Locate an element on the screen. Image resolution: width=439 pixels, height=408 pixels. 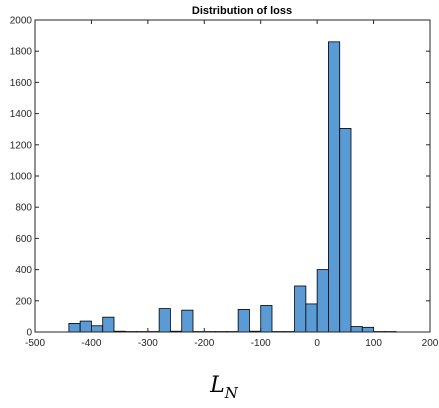
y-tick-label: 1800 is located at coordinates (21, 52).